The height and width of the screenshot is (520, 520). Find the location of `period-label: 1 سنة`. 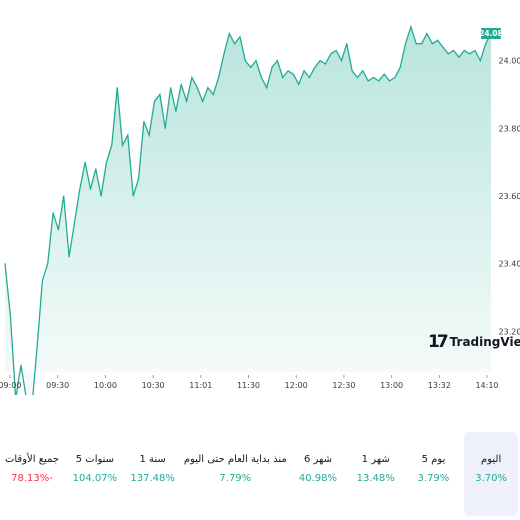

period-label: 1 سنة is located at coordinates (152, 459).